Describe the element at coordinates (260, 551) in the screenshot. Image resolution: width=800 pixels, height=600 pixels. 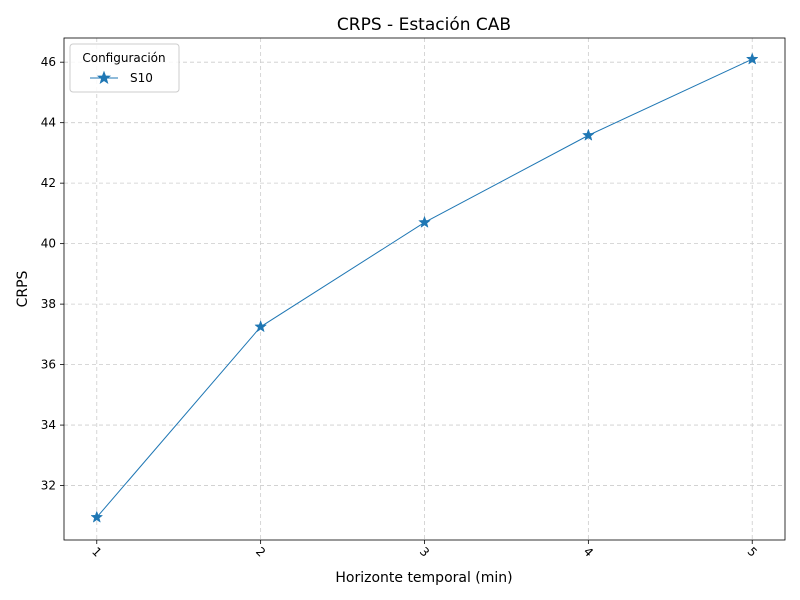
I see `x-tick-label: 2` at that location.